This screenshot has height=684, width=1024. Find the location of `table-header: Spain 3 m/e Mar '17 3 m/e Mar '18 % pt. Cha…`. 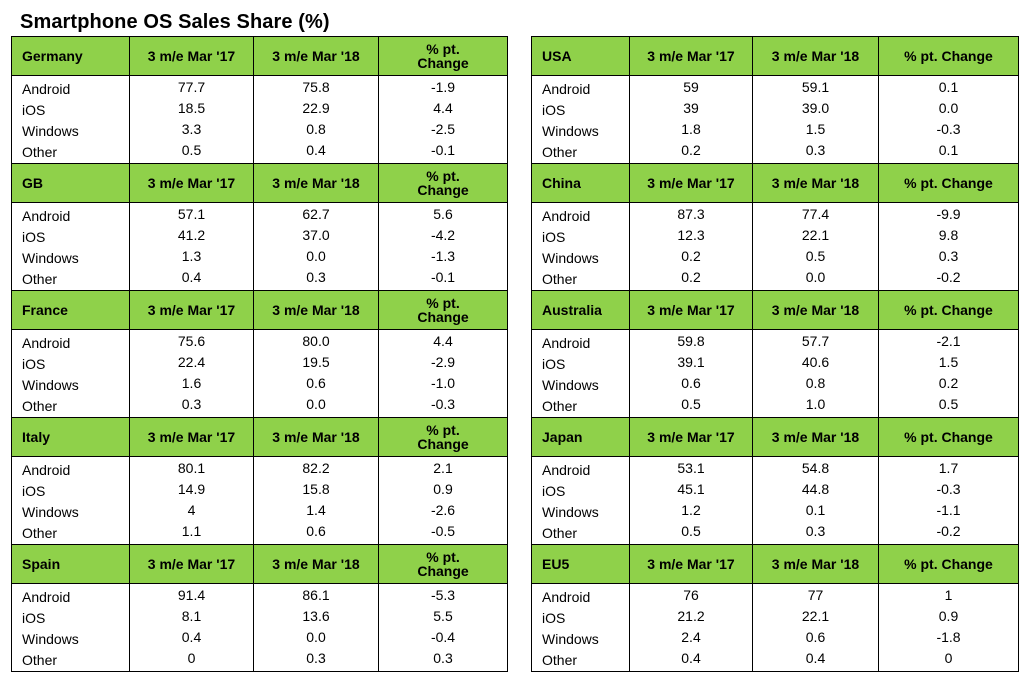

table-header: Spain 3 m/e Mar '17 3 m/e Mar '18 % pt. Cha… is located at coordinates (259, 564).